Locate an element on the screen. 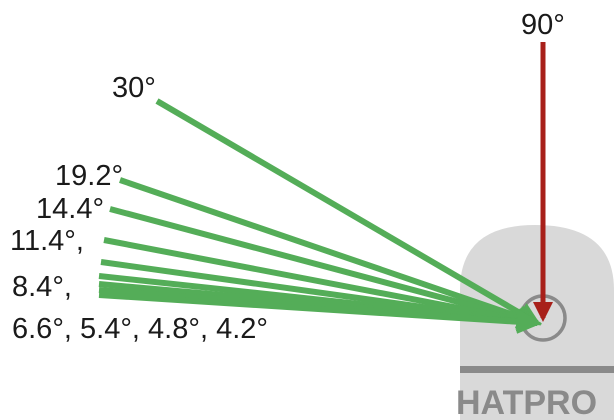 The image size is (614, 420). instrument-stripe is located at coordinates (537, 369).